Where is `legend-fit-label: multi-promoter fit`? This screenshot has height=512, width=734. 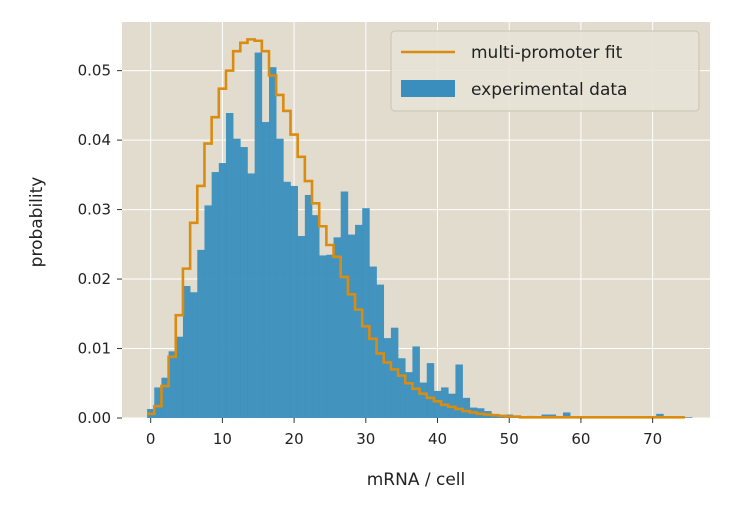
legend-fit-label: multi-promoter fit is located at coordinates (547, 53).